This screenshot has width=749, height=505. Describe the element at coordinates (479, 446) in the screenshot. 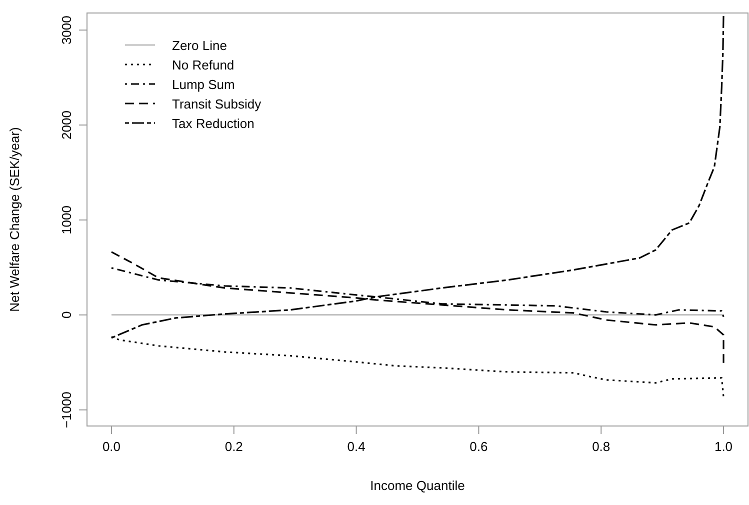

I see `x-tick-label: 0.6` at that location.